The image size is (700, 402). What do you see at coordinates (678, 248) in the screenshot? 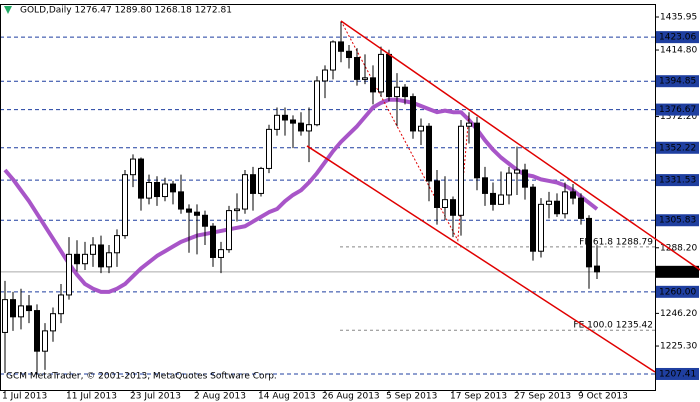
I see `y-tick-label: 1288.20` at bounding box center [678, 248].